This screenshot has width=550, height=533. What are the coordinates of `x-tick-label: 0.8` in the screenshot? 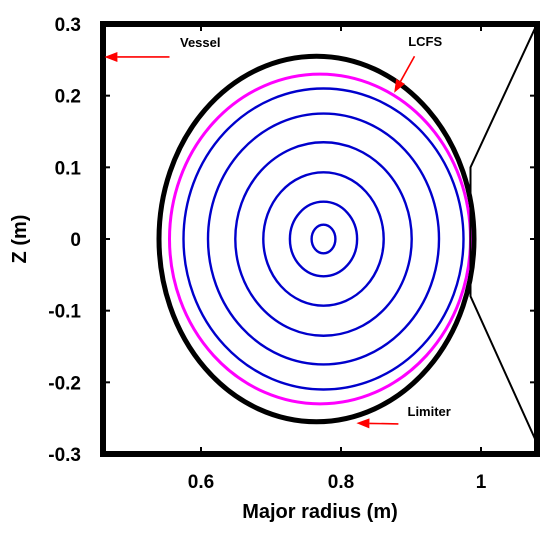 It's located at (341, 482).